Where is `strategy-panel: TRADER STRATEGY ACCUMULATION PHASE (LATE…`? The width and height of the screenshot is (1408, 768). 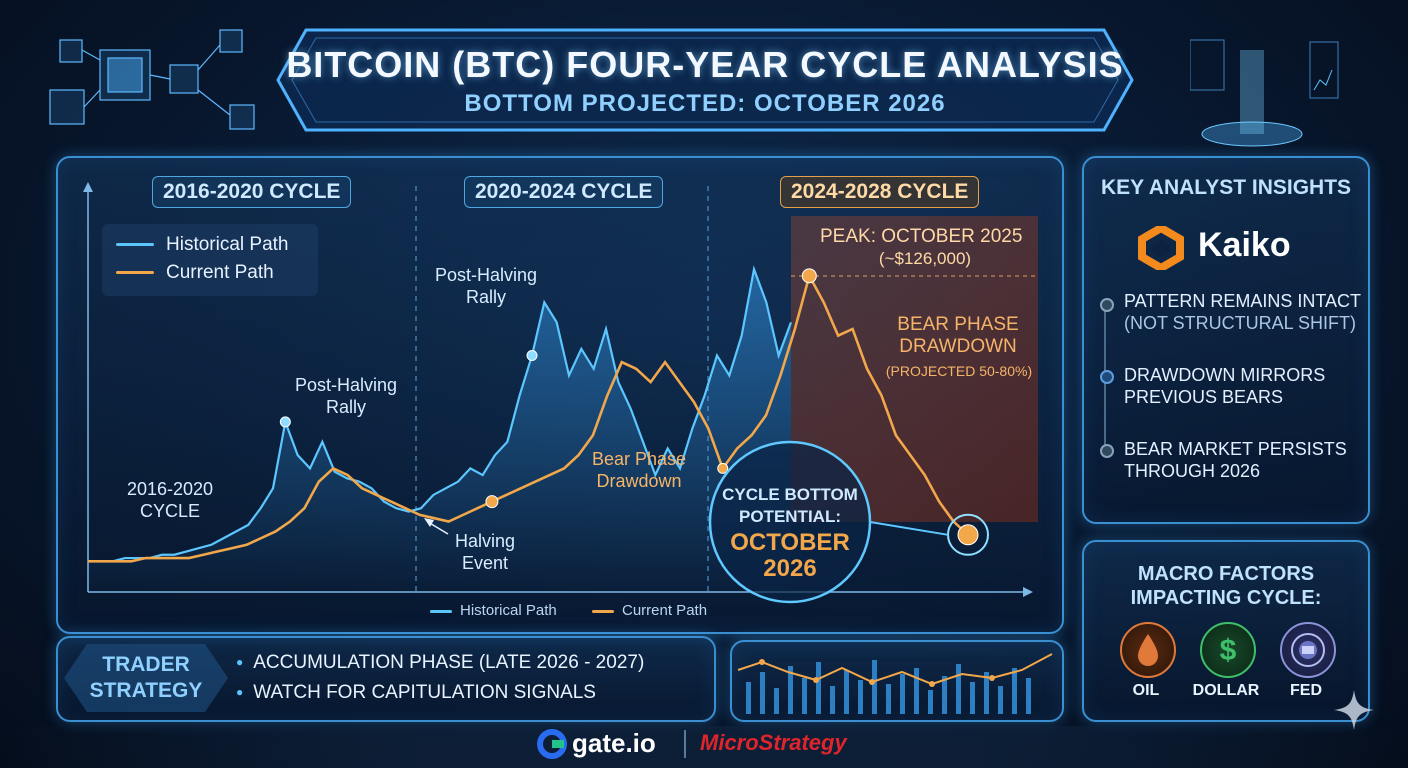
strategy-panel: TRADER STRATEGY ACCUMULATION PHASE (LATE… is located at coordinates (386, 679).